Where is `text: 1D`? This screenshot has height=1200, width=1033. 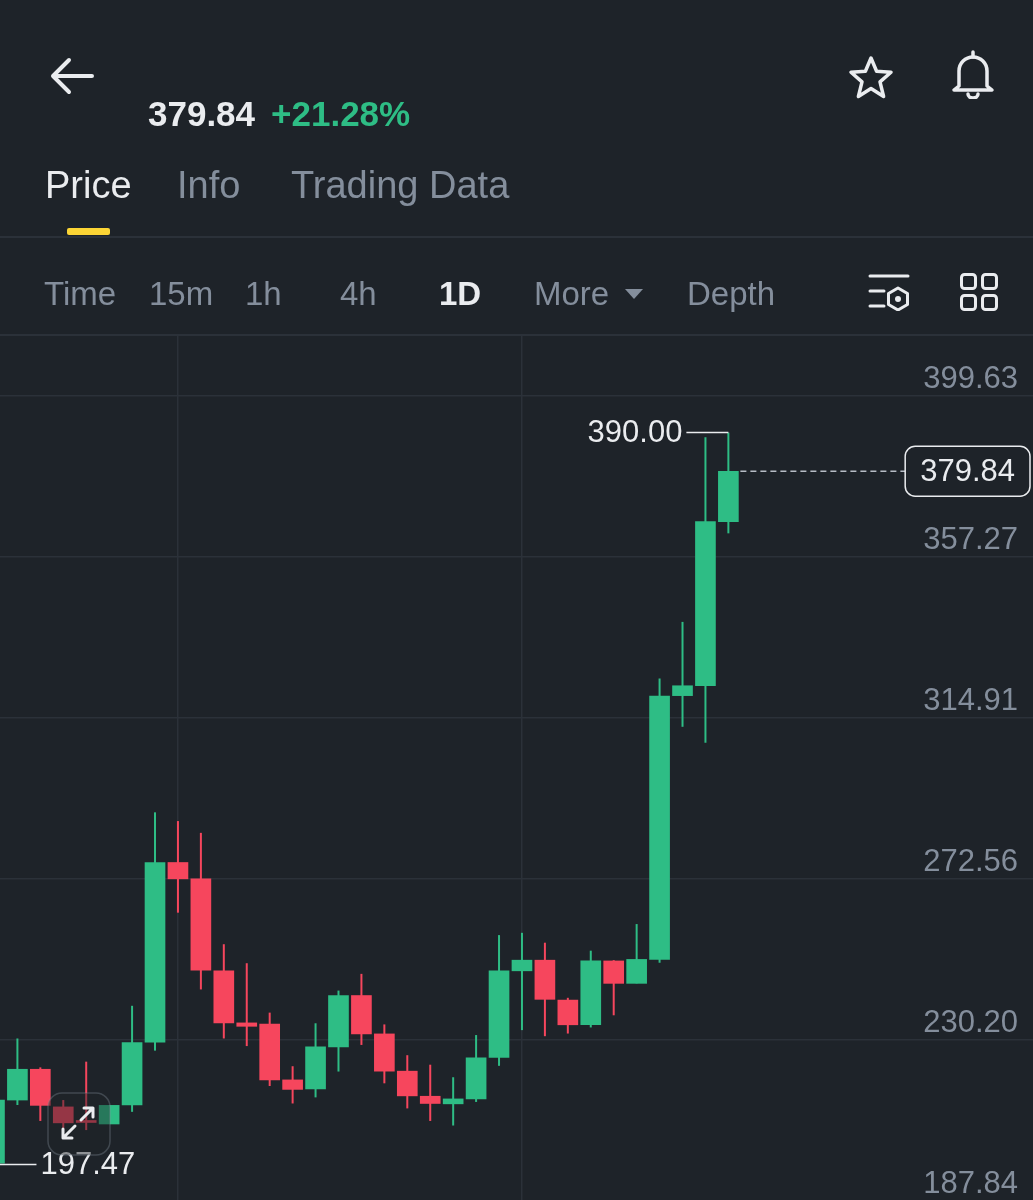
text: 1D is located at coordinates (460, 294).